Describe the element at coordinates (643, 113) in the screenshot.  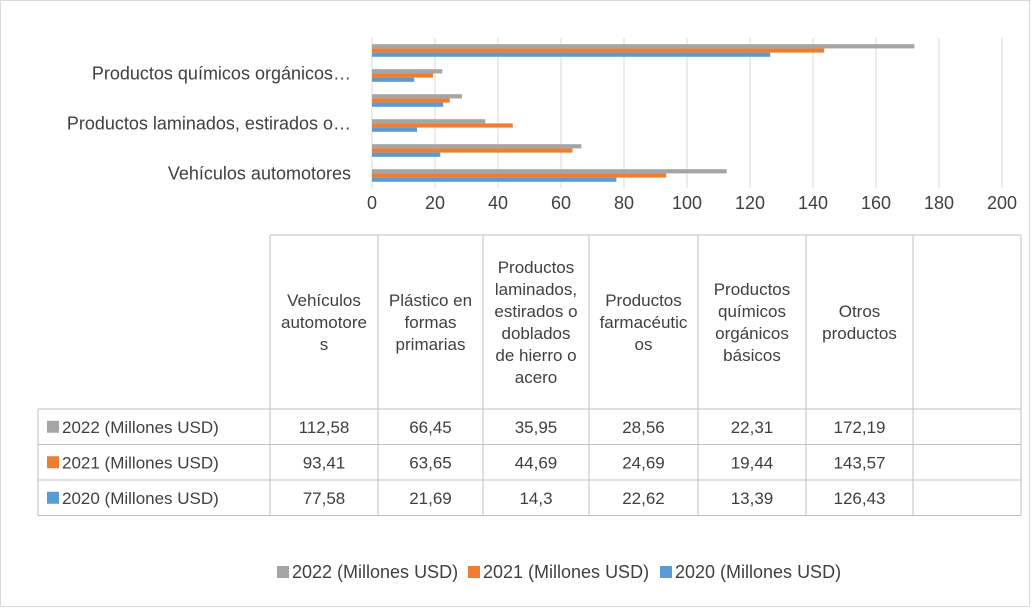
I see `bars` at that location.